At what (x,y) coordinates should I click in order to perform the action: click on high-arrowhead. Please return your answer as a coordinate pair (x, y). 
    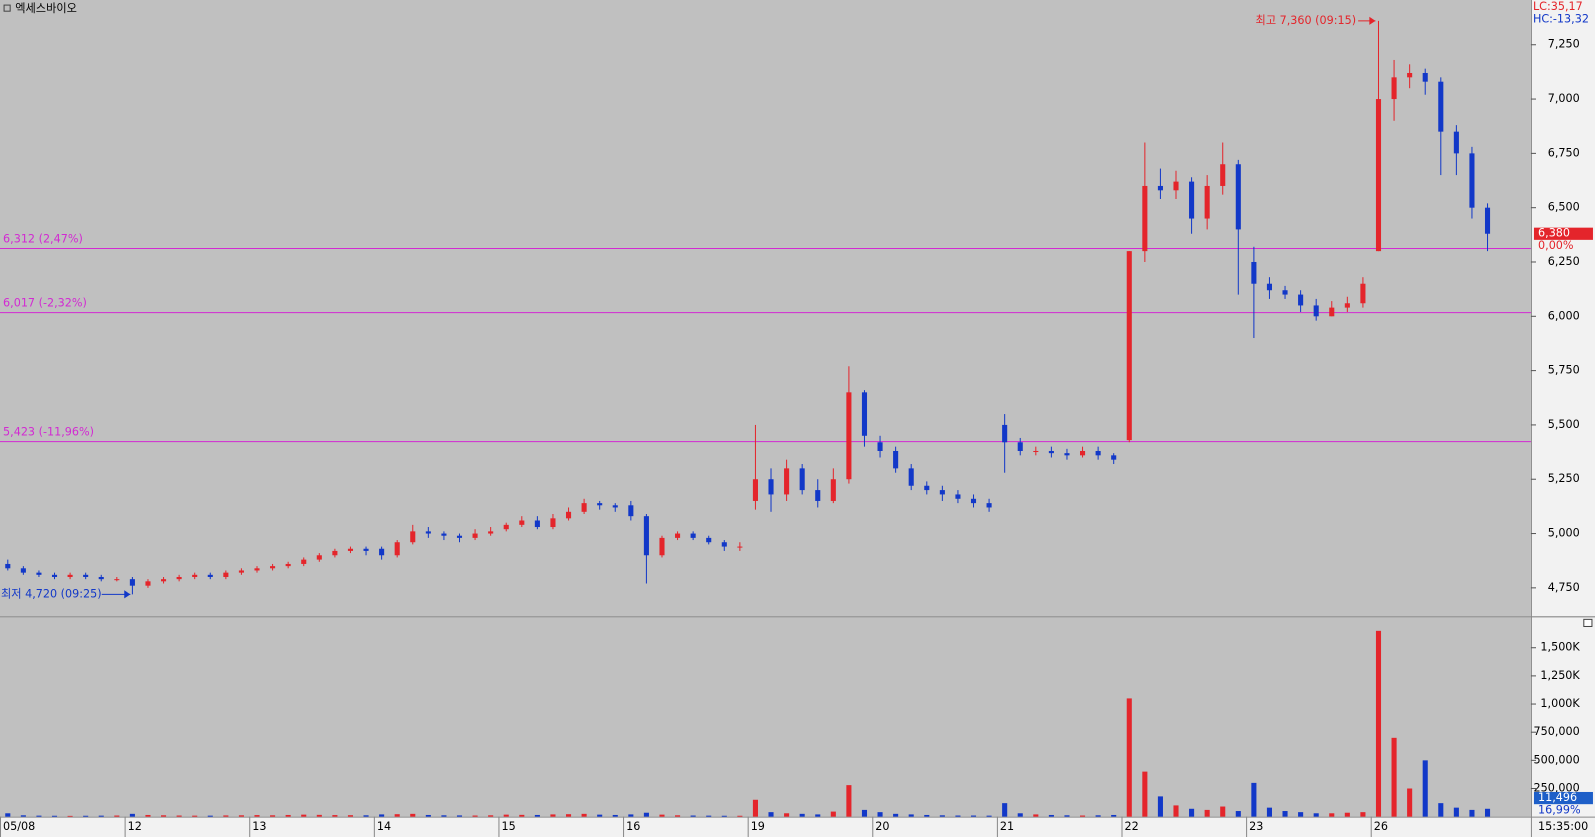
    Looking at the image, I should click on (1372, 20).